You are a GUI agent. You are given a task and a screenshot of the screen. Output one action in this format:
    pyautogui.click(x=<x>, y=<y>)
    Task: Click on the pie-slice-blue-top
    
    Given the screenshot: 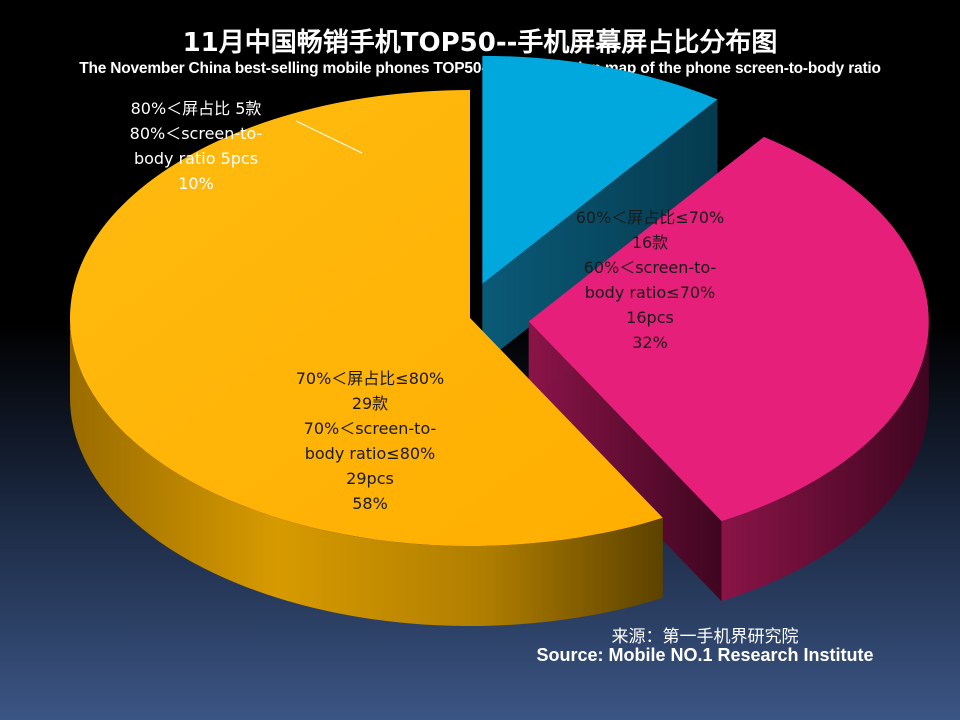 What is the action you would take?
    pyautogui.click(x=600, y=169)
    